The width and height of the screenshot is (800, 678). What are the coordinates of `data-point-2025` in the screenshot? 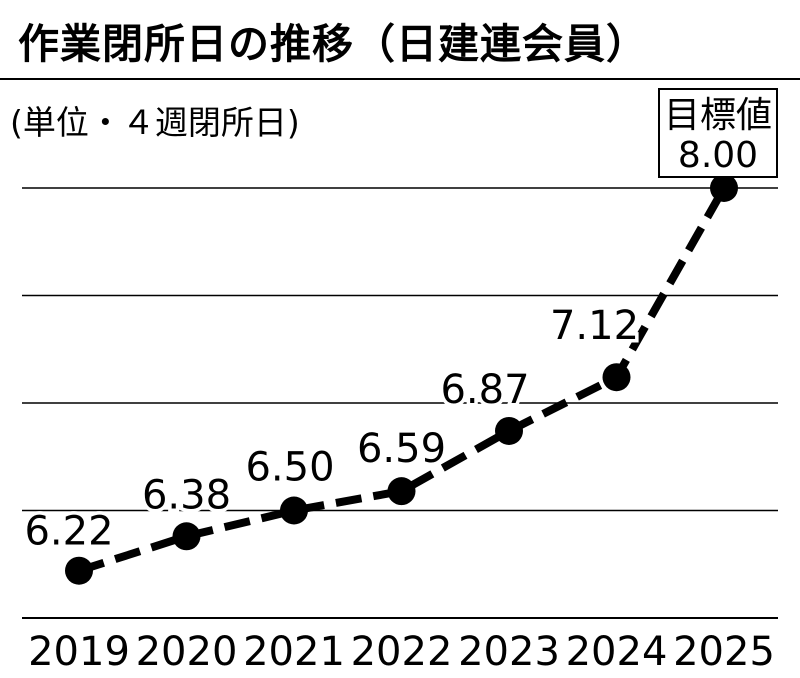 It's located at (724, 188).